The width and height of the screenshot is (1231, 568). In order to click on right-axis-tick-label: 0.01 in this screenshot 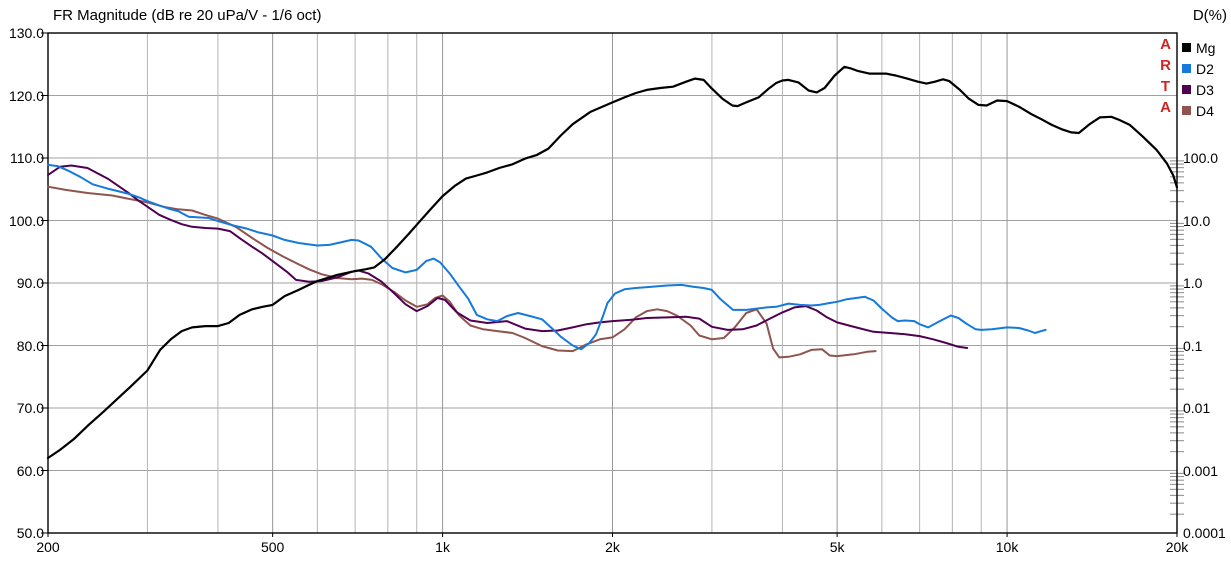, I will do `click(1197, 408)`.